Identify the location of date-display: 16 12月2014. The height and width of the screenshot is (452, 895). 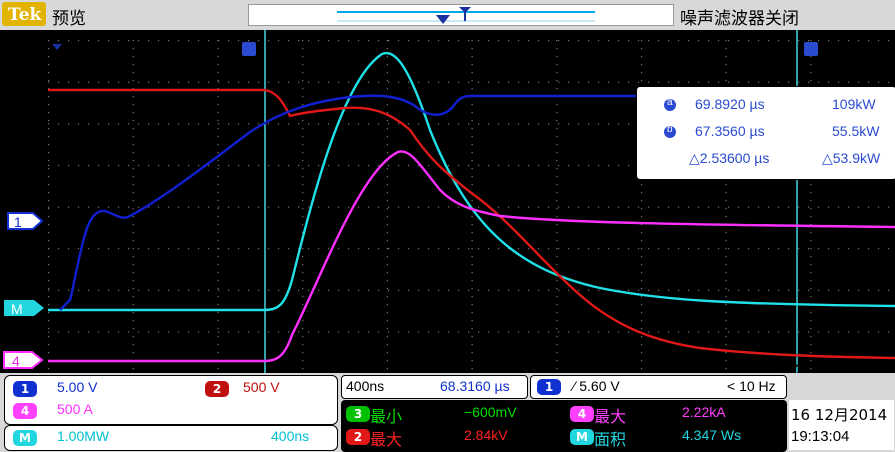
(839, 415).